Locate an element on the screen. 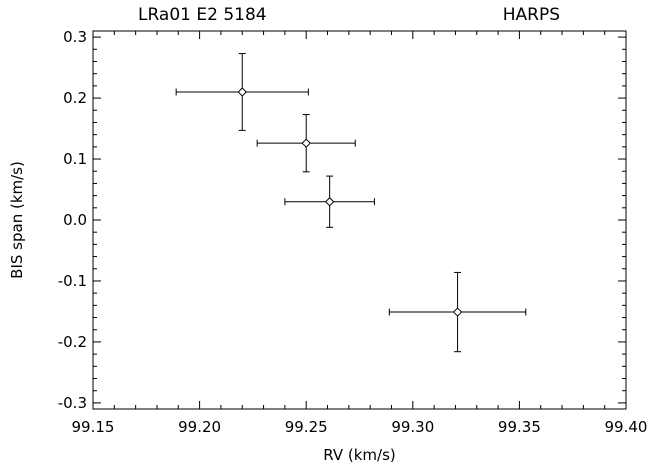  x-tick-label: 99.35 is located at coordinates (519, 427).